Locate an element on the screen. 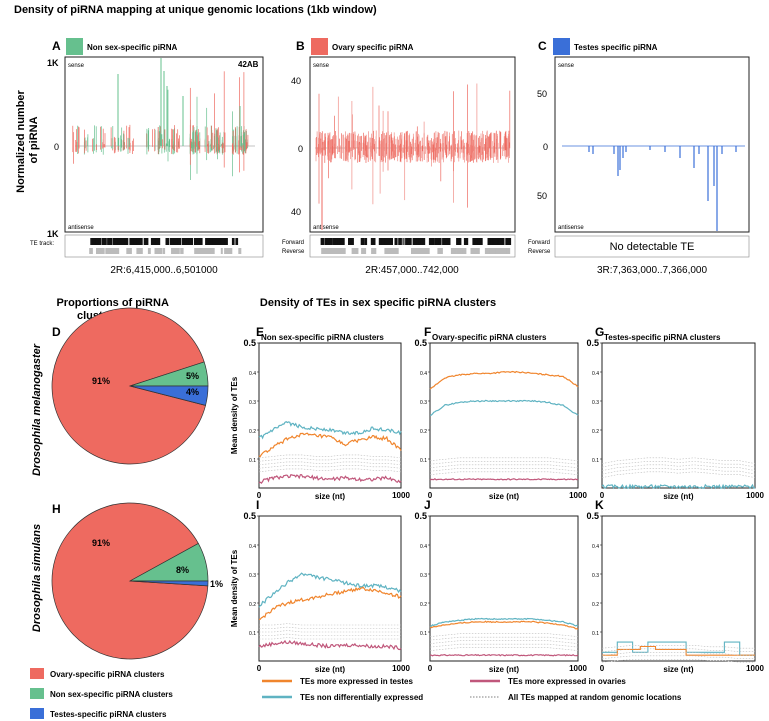  panel-b-plot-frame is located at coordinates (412, 144).